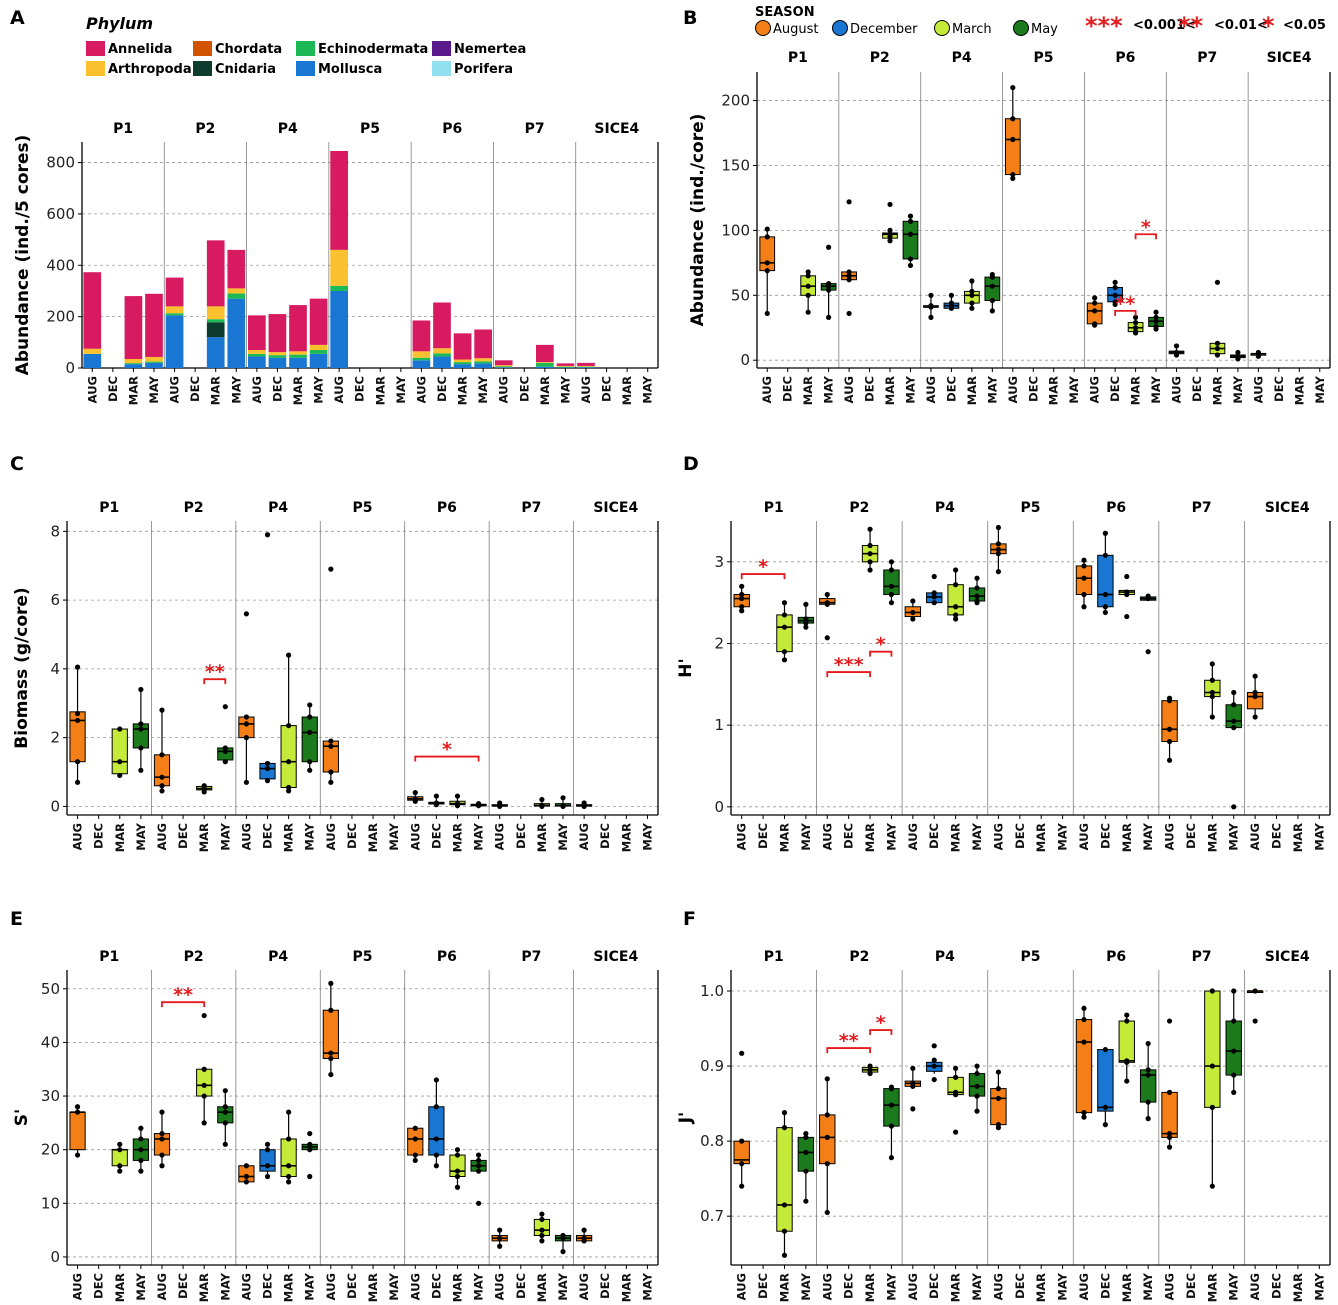 The image size is (1338, 1305). Describe the element at coordinates (215, 330) in the screenshot. I see `bar-segment-cnidaria` at that location.